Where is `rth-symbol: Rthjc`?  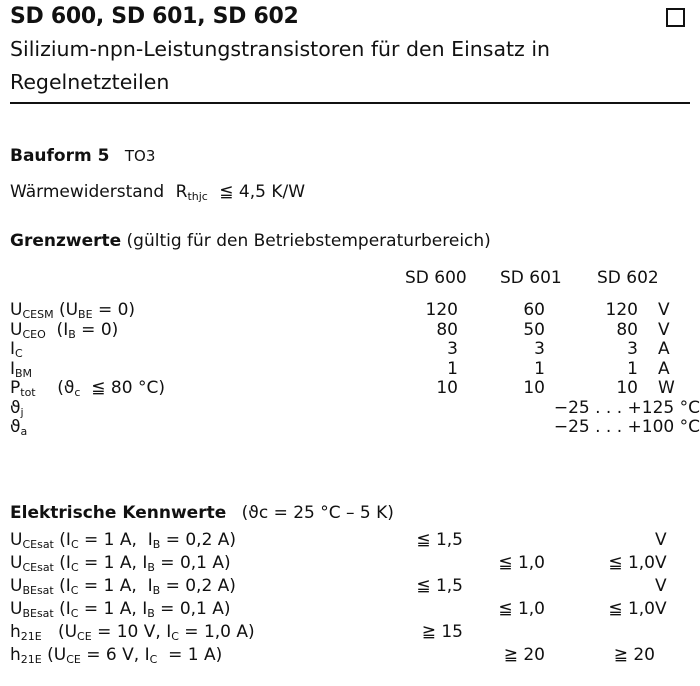 rth-symbol: Rthjc is located at coordinates (191, 192).